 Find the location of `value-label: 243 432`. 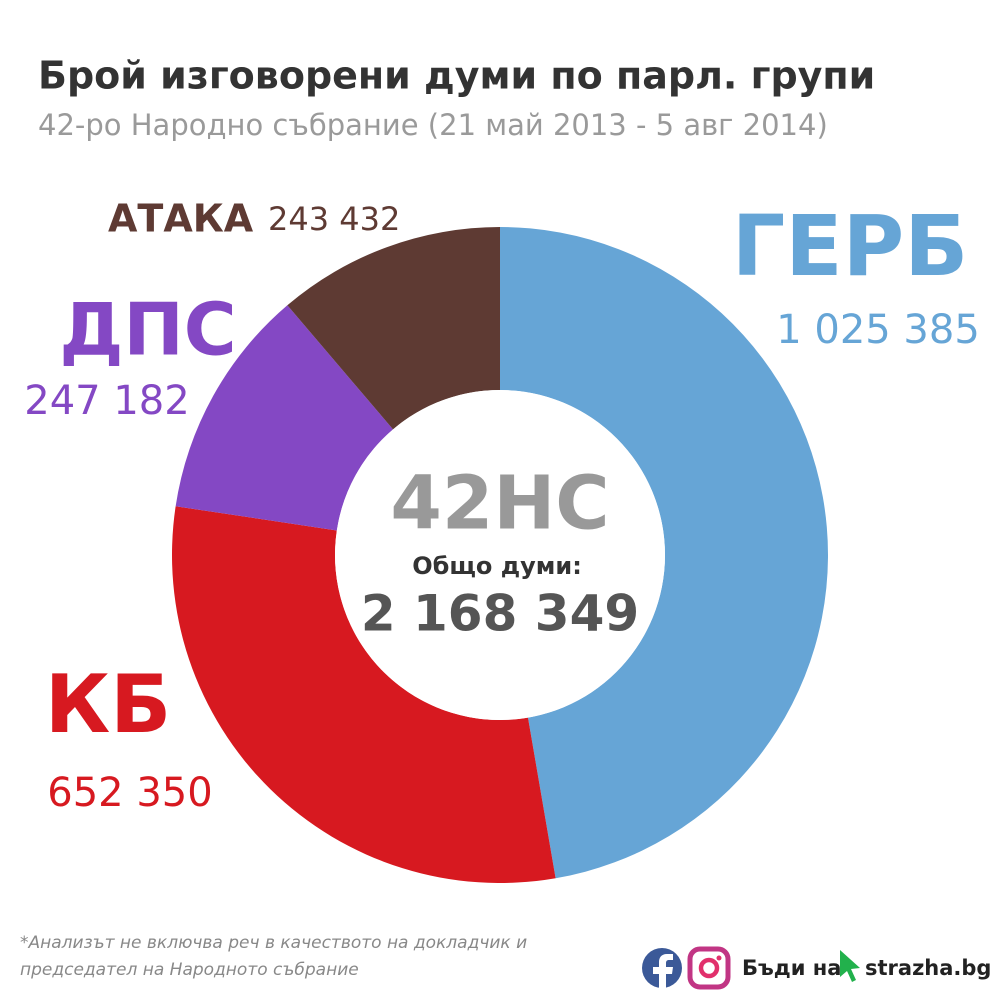

value-label: 243 432 is located at coordinates (334, 219).